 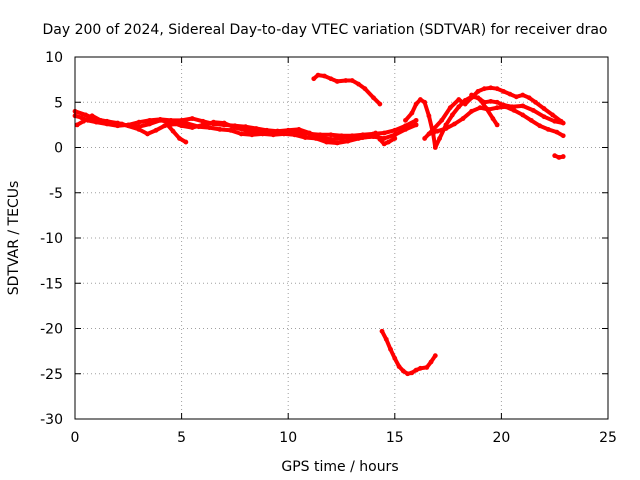 What do you see at coordinates (181, 438) in the screenshot?
I see `x-tick-label: 5` at bounding box center [181, 438].